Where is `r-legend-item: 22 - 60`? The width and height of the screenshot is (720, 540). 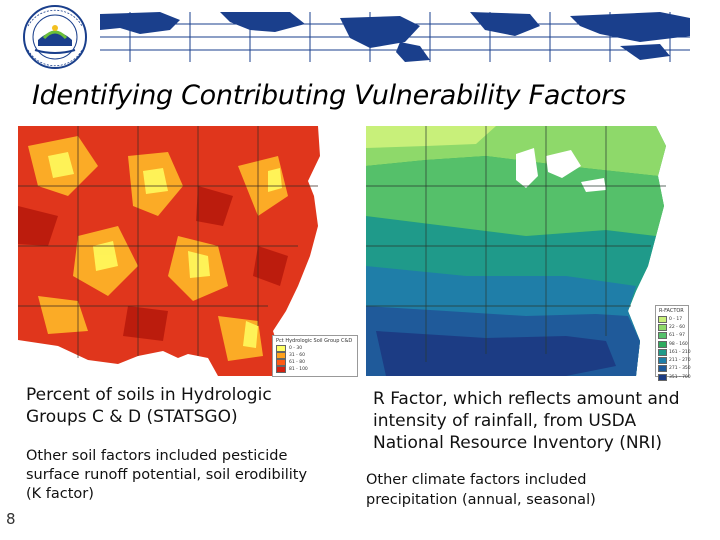 r-legend-item: 22 - 60 is located at coordinates (673, 327).